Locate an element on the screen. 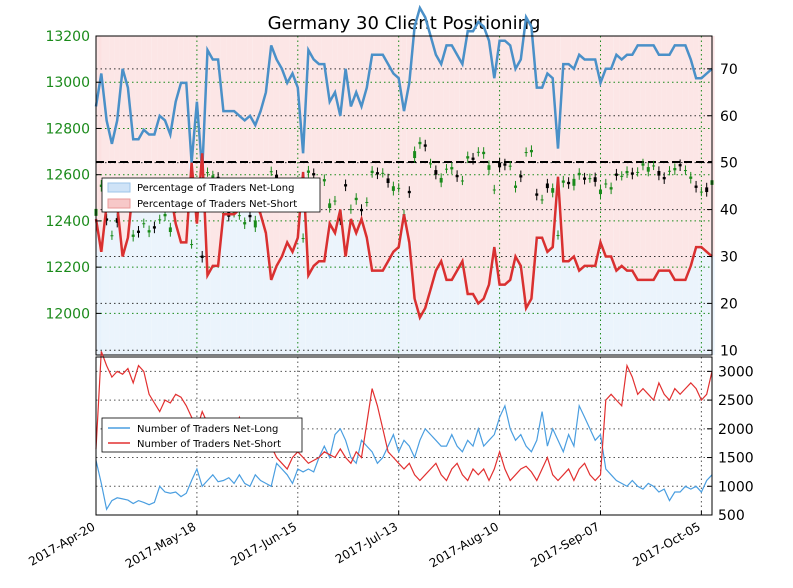  left-axis-ticks: 12000 12200 12400 12600 12800 13000 13200 is located at coordinates (73, 175).